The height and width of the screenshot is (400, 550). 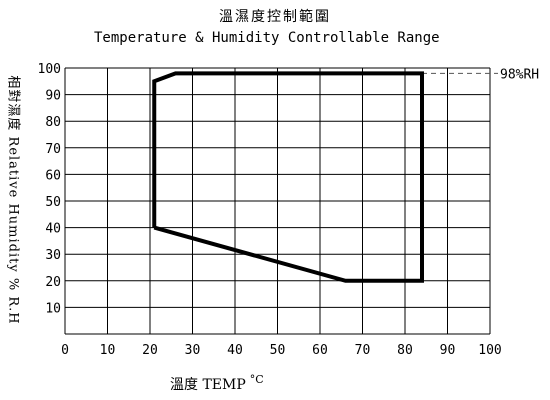 What do you see at coordinates (208, 385) in the screenshot?
I see `x-axis-label-text: 溫度 TEMP` at bounding box center [208, 385].